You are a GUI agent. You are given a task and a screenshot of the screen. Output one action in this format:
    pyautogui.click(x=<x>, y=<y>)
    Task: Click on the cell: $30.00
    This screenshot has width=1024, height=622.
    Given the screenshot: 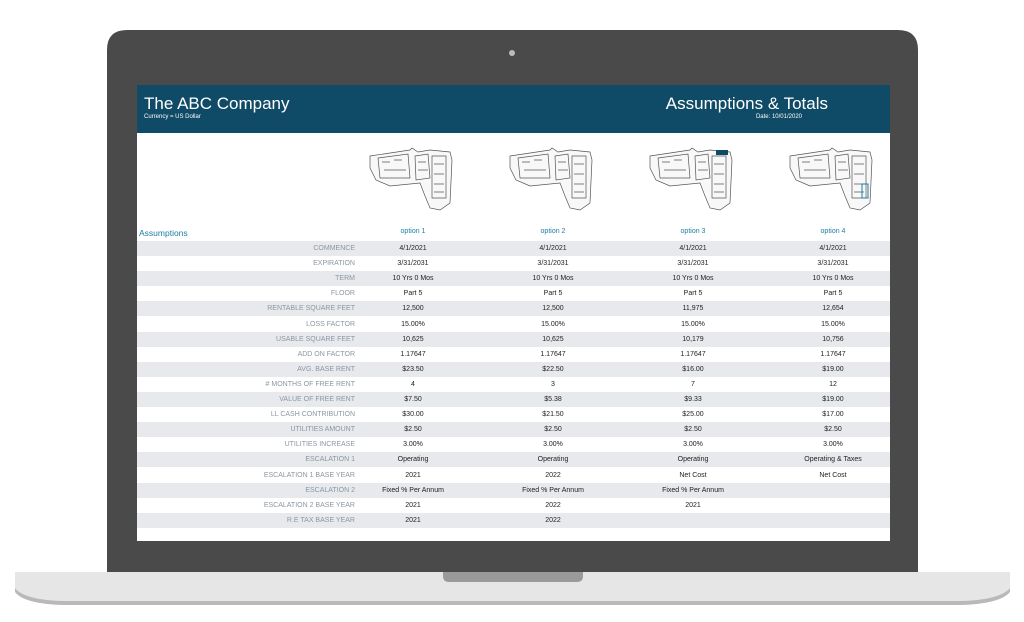 What is the action you would take?
    pyautogui.click(x=413, y=415)
    